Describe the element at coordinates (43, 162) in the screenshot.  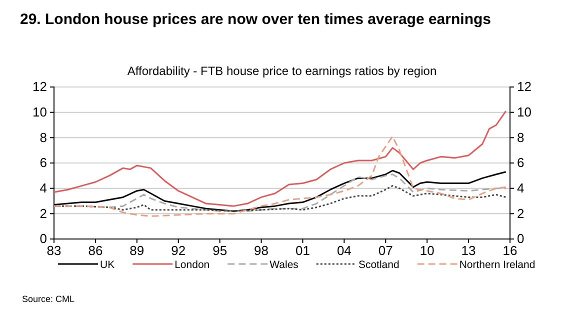
I see `y-tick-label: 6` at that location.